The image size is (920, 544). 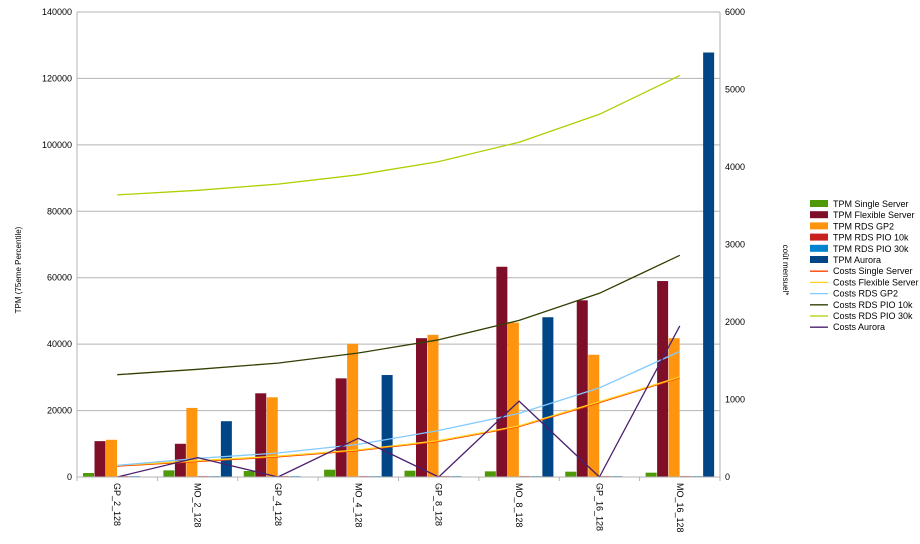 What do you see at coordinates (735, 90) in the screenshot?
I see `y2-tick-label: 5000` at bounding box center [735, 90].